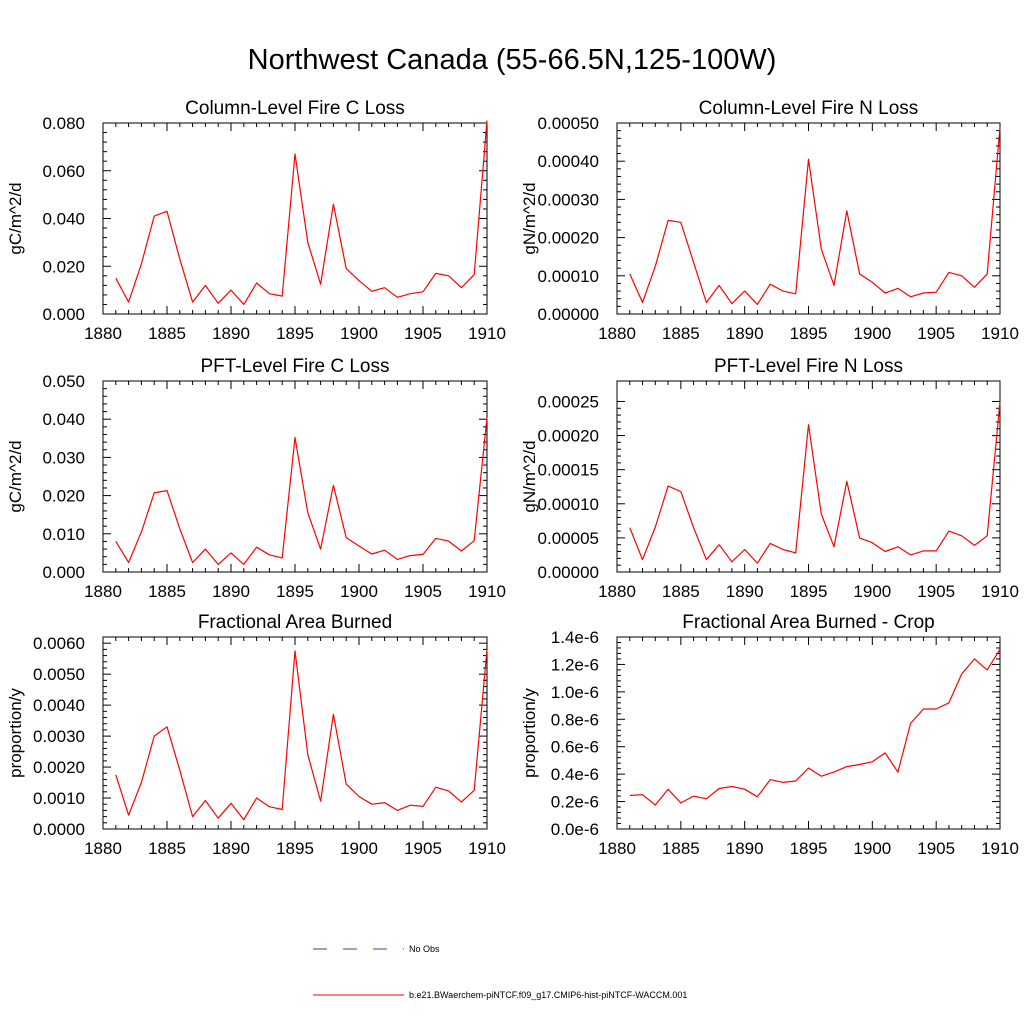 This screenshot has height=1024, width=1024. What do you see at coordinates (575, 637) in the screenshot?
I see `y-tick-label: 1.4e-6` at bounding box center [575, 637].